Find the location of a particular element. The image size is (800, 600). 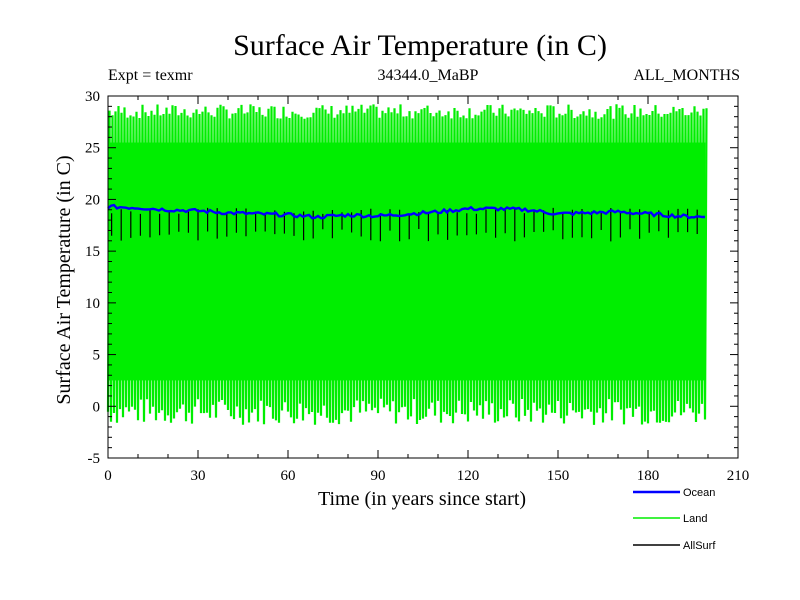

y-axis-label: Surface Air Temperature (in C) is located at coordinates (64, 279).